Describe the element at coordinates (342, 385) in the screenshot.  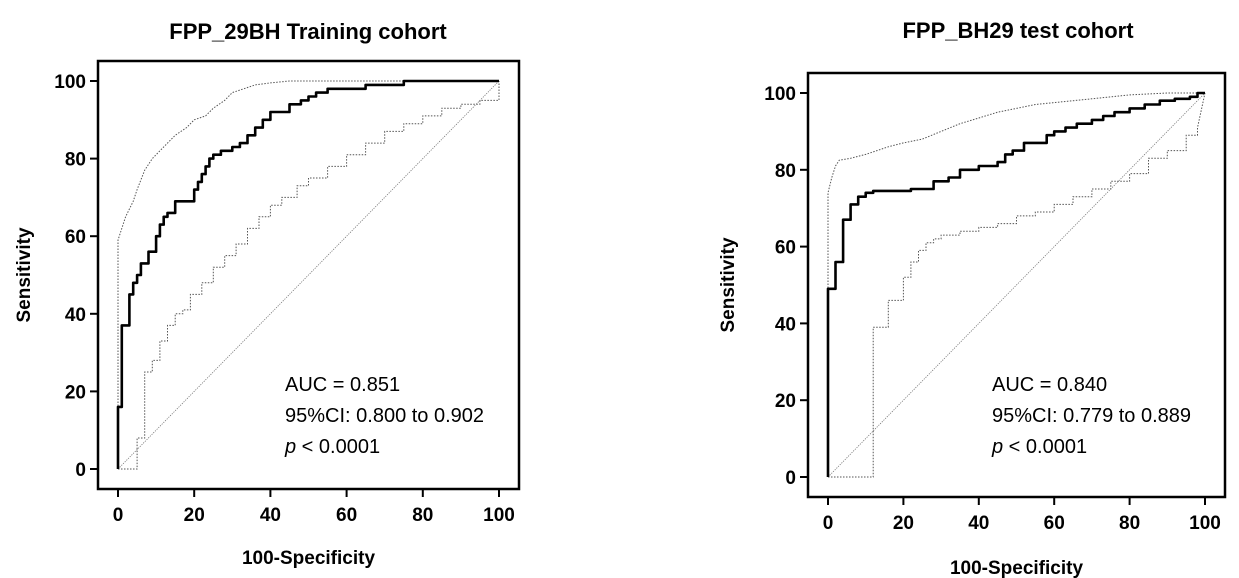
I see `auc-annotation: AUC = 0.851` at that location.